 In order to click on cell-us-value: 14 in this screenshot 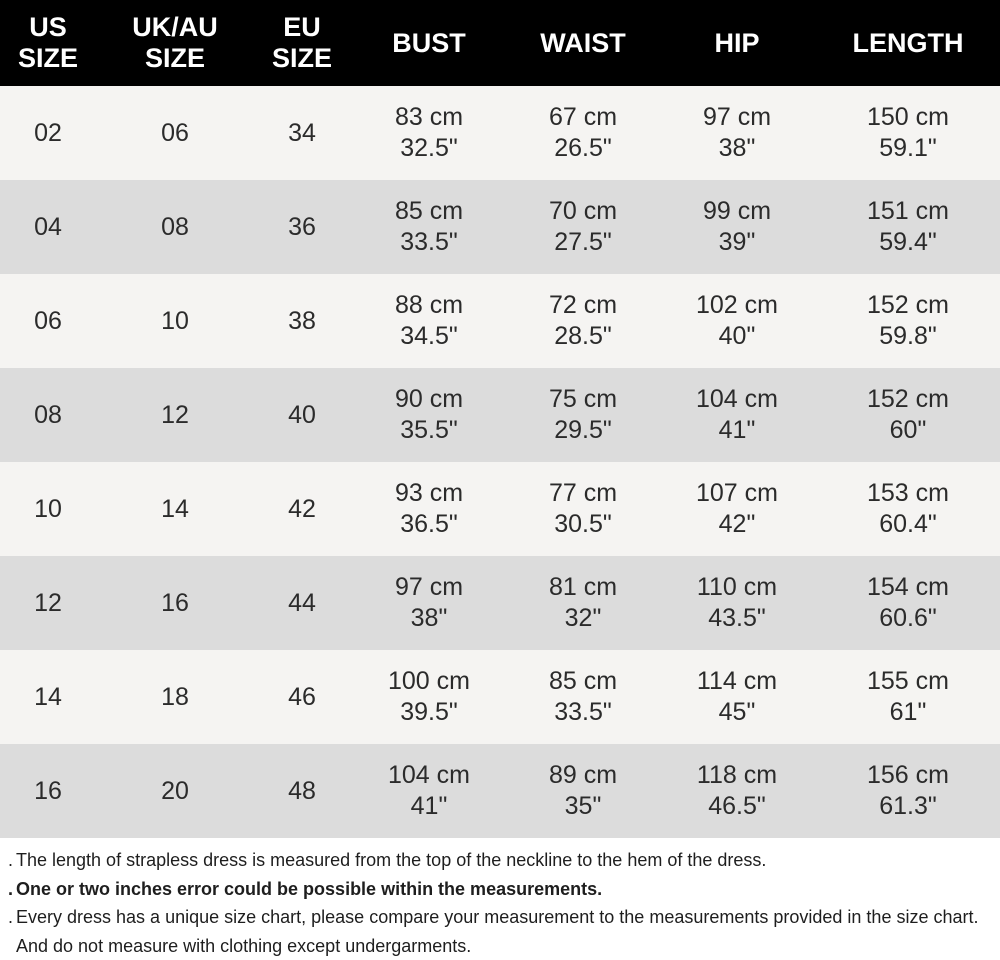, I will do `click(48, 696)`.